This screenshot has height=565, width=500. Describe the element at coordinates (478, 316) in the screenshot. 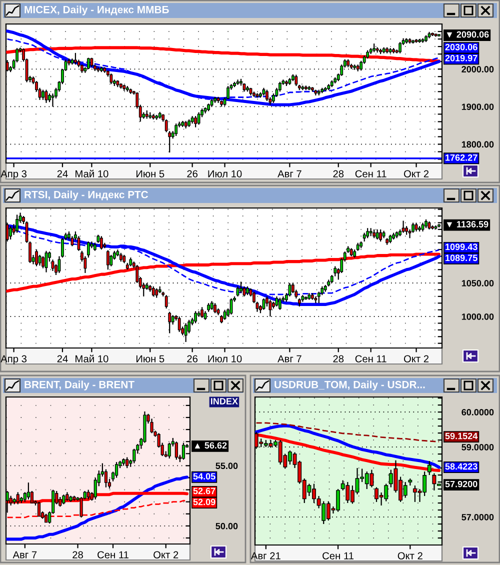

I see `y-tick-label: 1000.00` at that location.